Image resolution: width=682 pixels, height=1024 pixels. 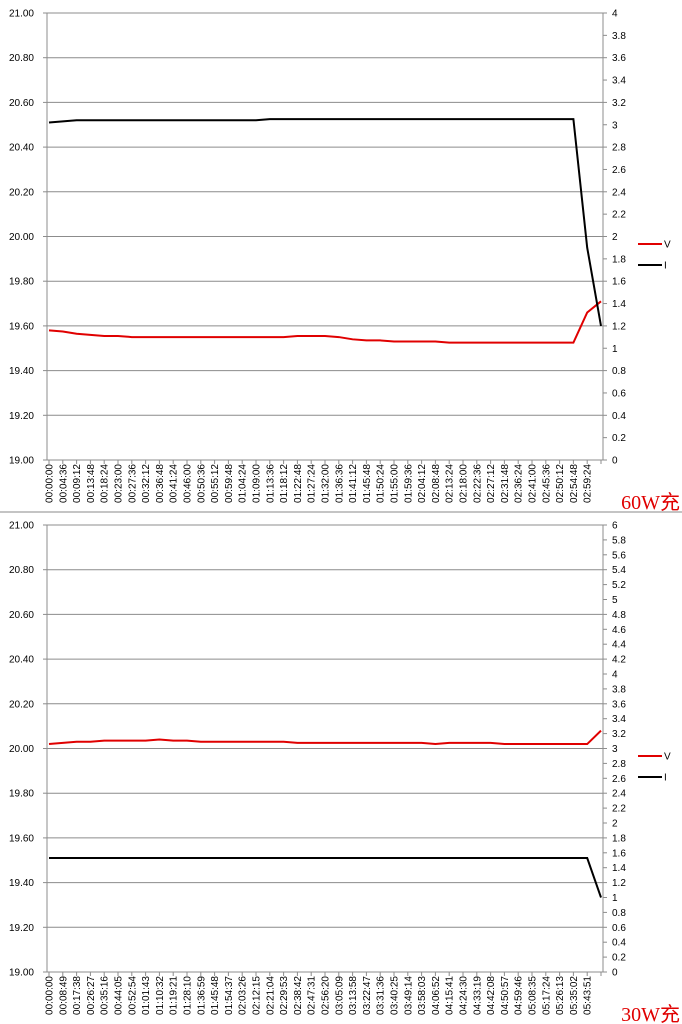 What do you see at coordinates (619, 416) in the screenshot?
I see `y2-tick-label: 0.4` at bounding box center [619, 416].